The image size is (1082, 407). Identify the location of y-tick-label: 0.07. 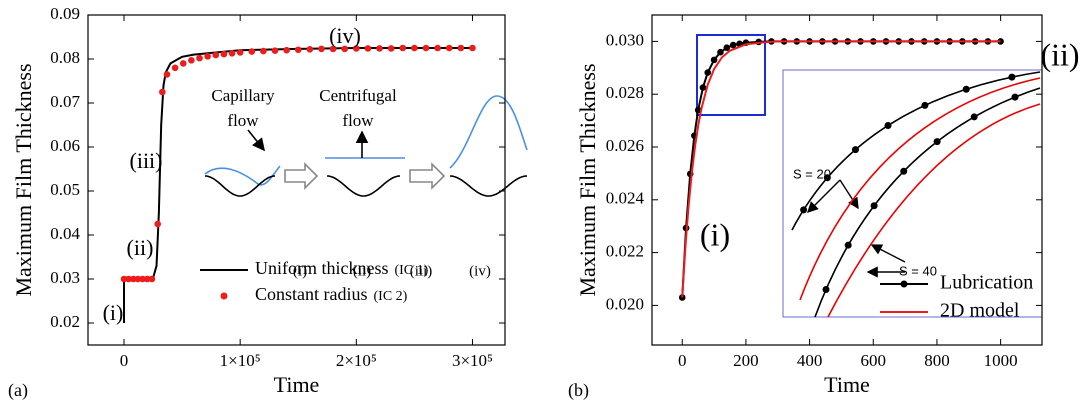
(65, 101).